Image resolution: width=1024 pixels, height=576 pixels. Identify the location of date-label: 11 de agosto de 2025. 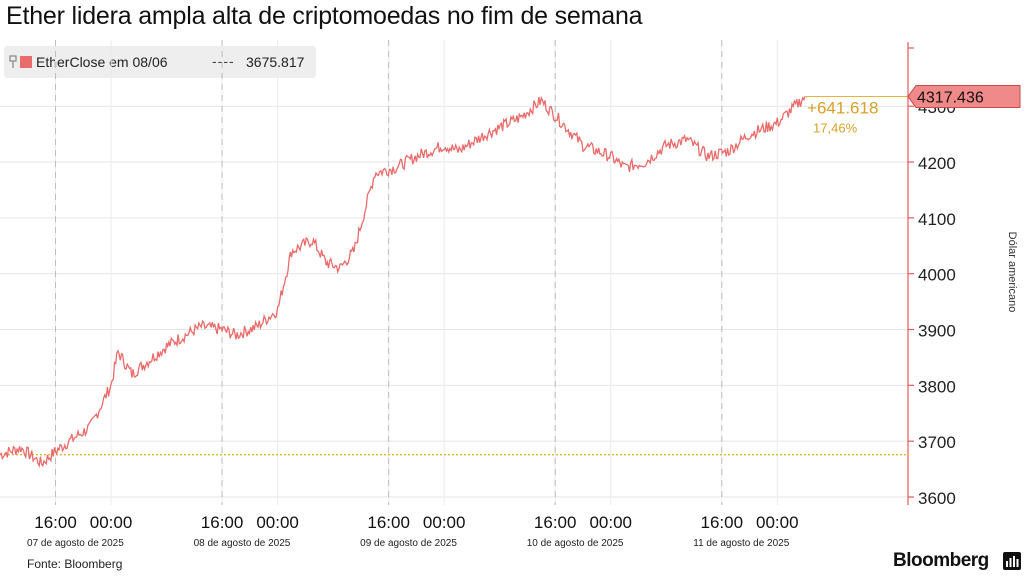
(741, 543).